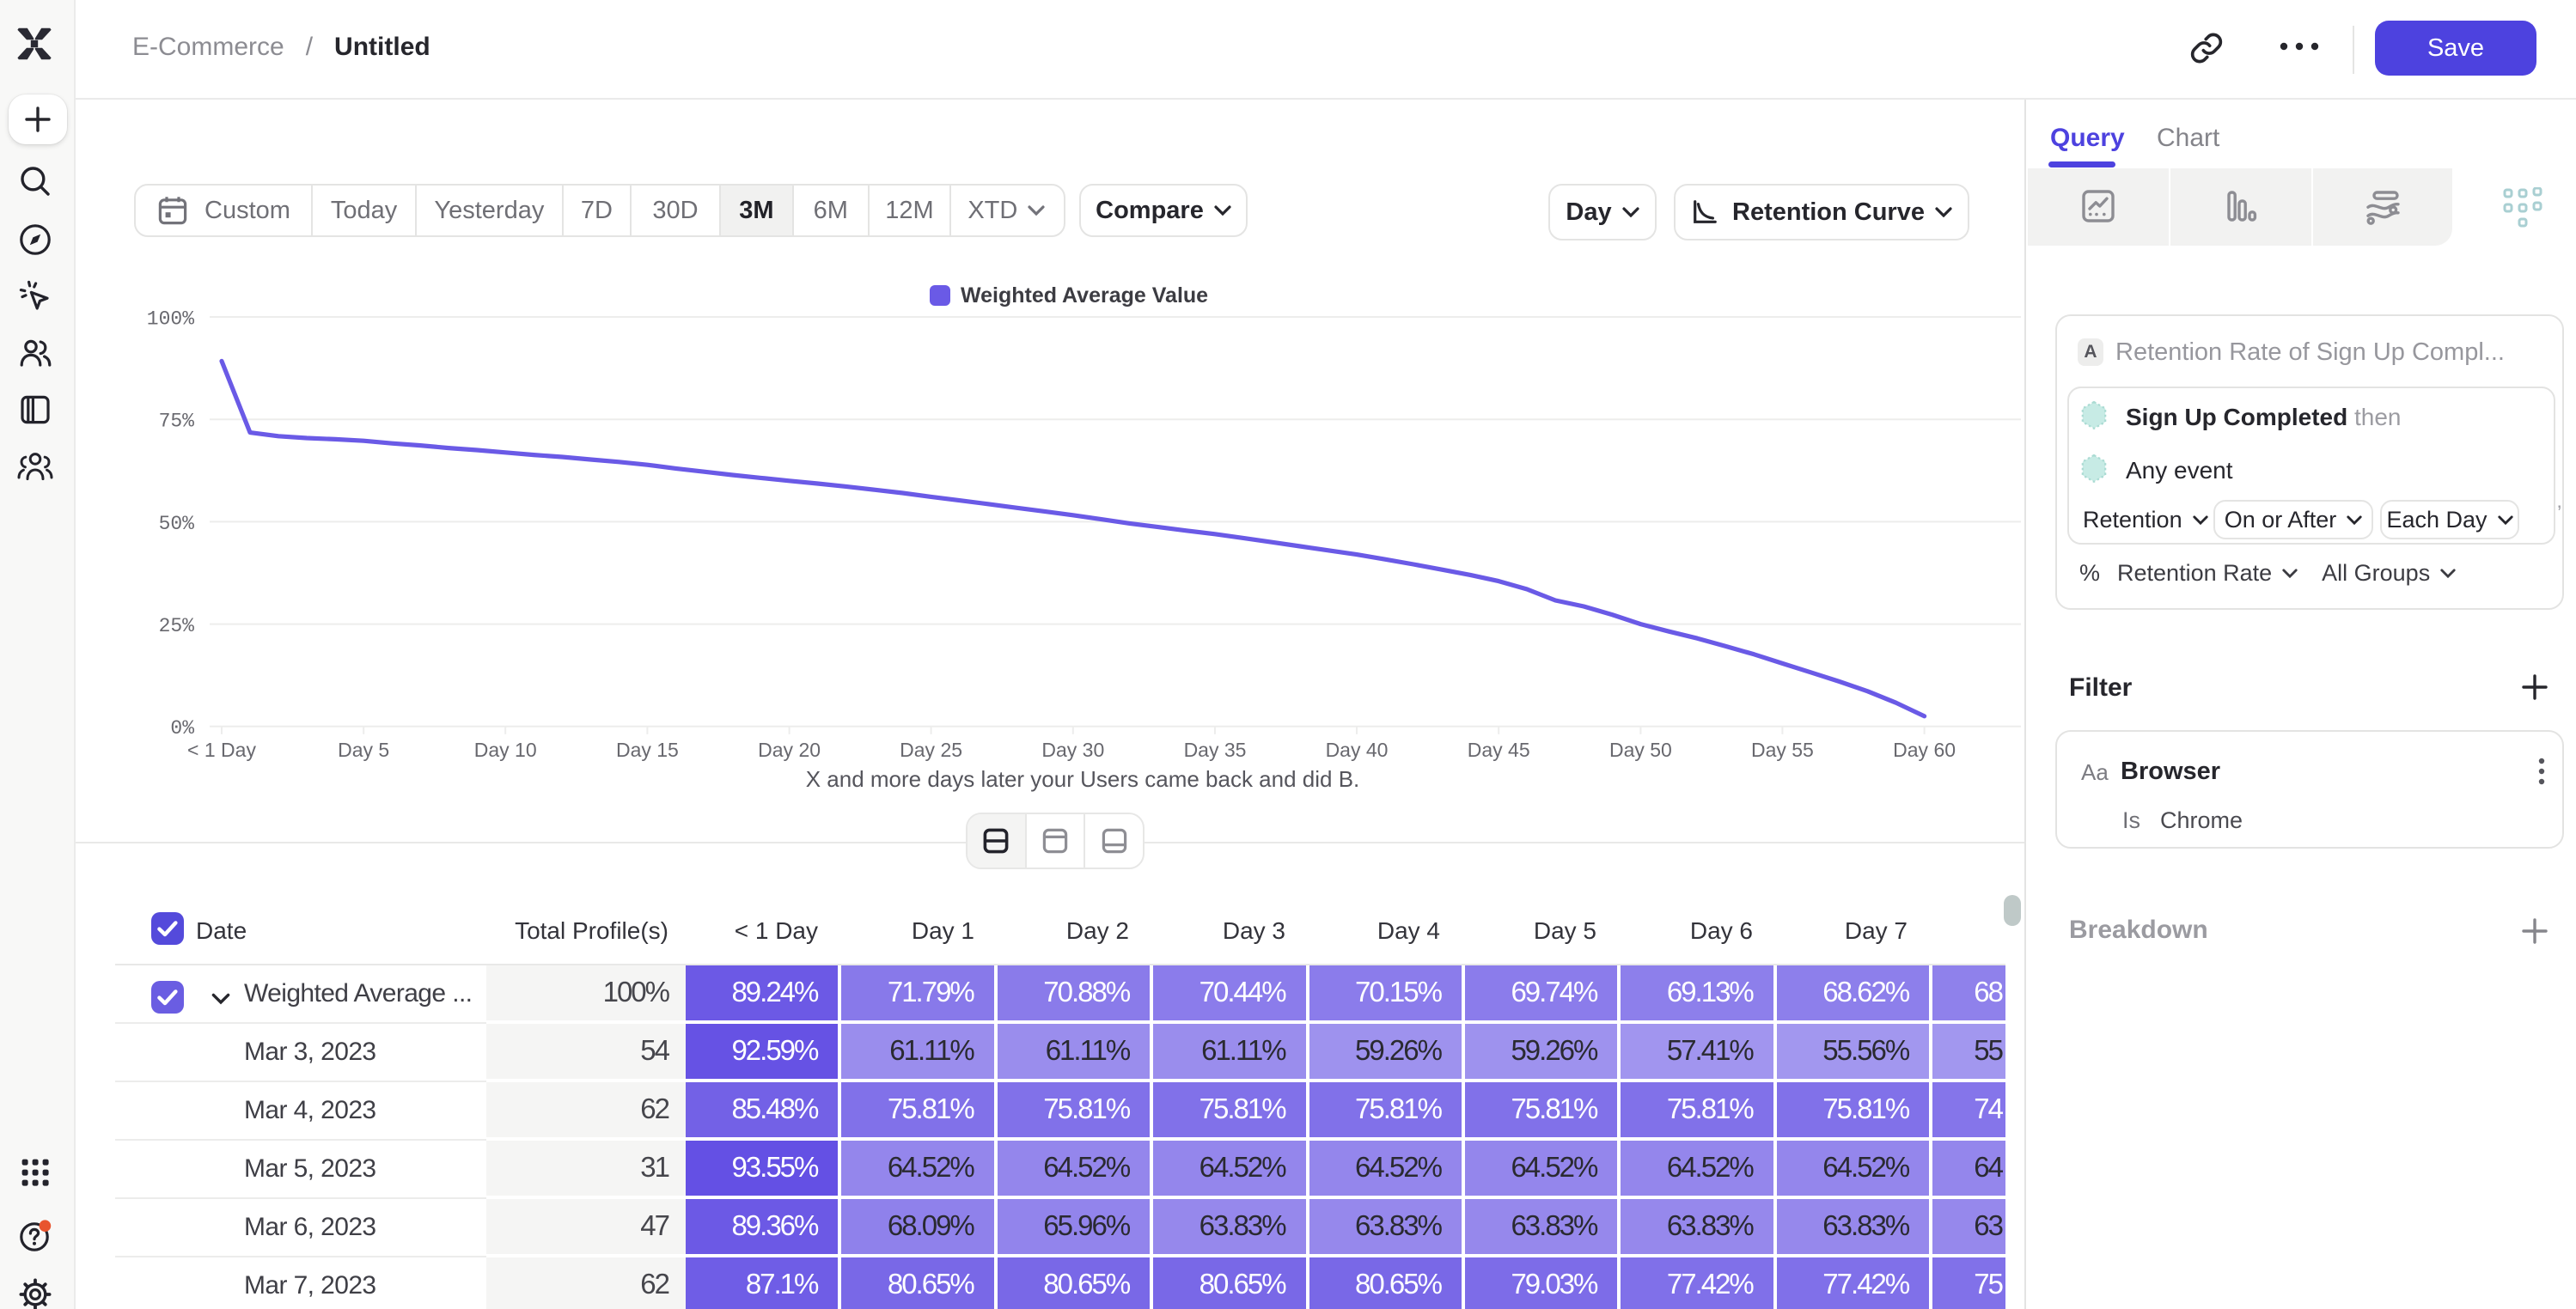  I want to click on svg-text: Day 45, so click(1499, 750).